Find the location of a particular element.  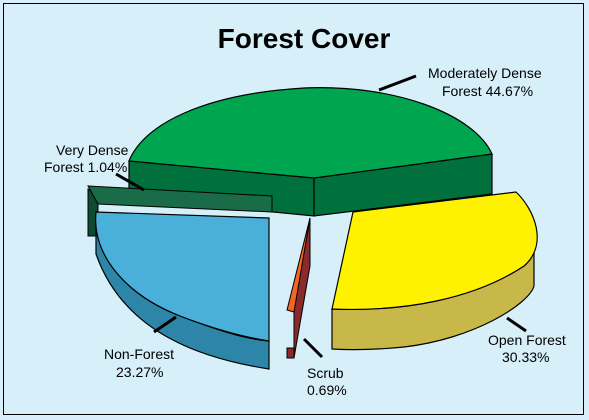

slice-non-forest is located at coordinates (182, 290).